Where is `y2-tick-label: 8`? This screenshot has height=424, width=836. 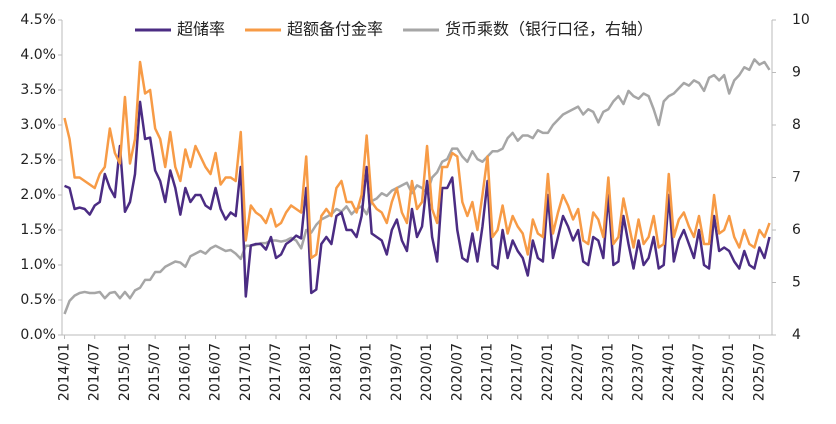 y2-tick-label: 8 is located at coordinates (796, 125).